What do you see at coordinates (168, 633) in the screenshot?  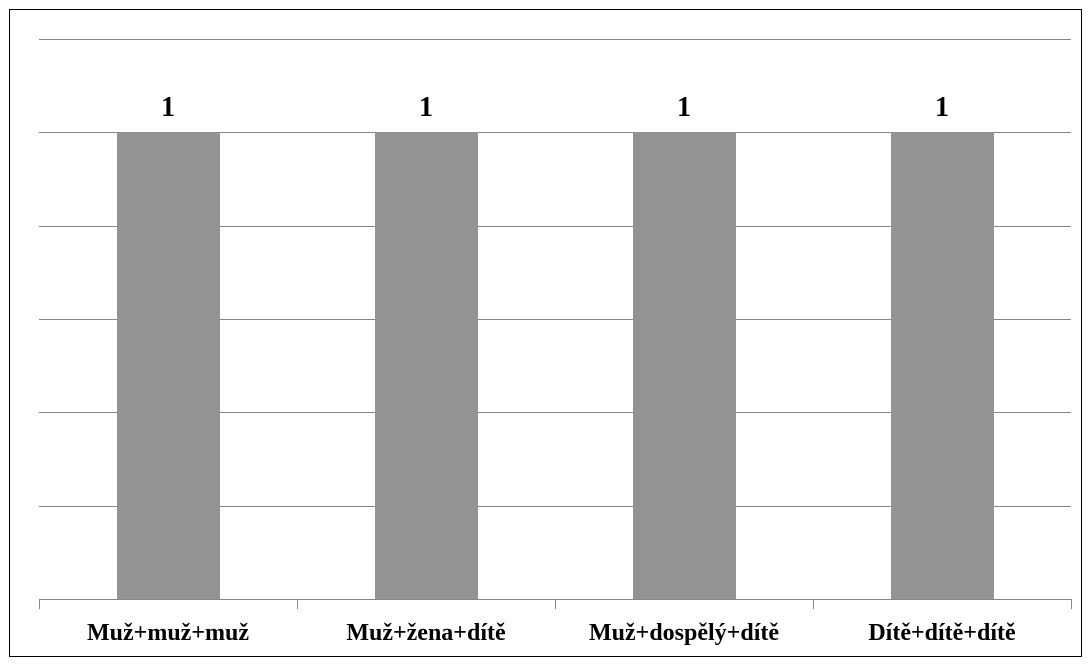 I see `x-tick-label: Muž+muž+muž` at bounding box center [168, 633].